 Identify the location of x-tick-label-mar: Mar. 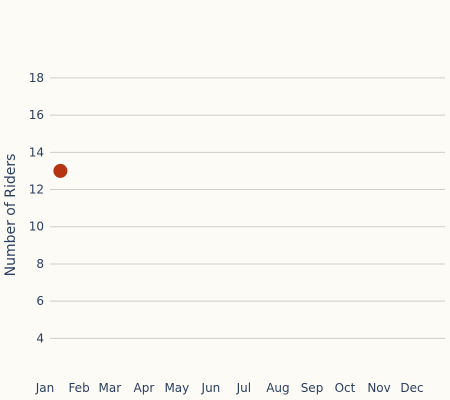
(110, 388).